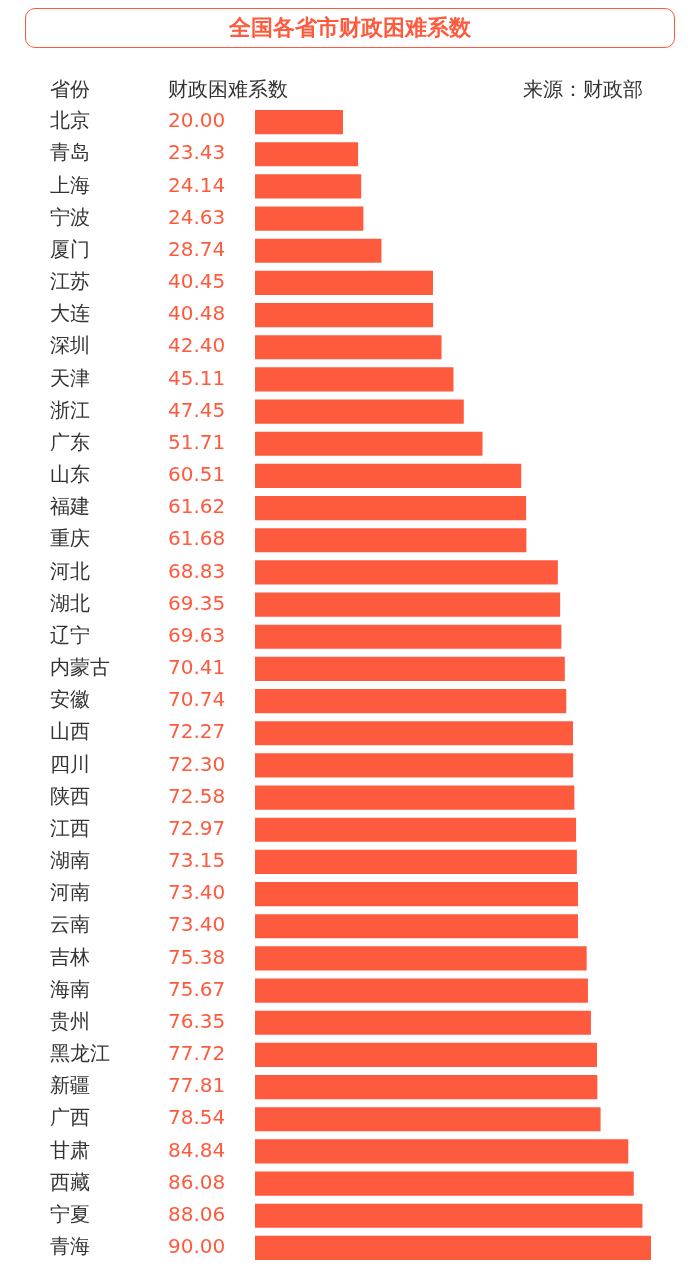  I want to click on y-tick-label: 上海, so click(70, 184).